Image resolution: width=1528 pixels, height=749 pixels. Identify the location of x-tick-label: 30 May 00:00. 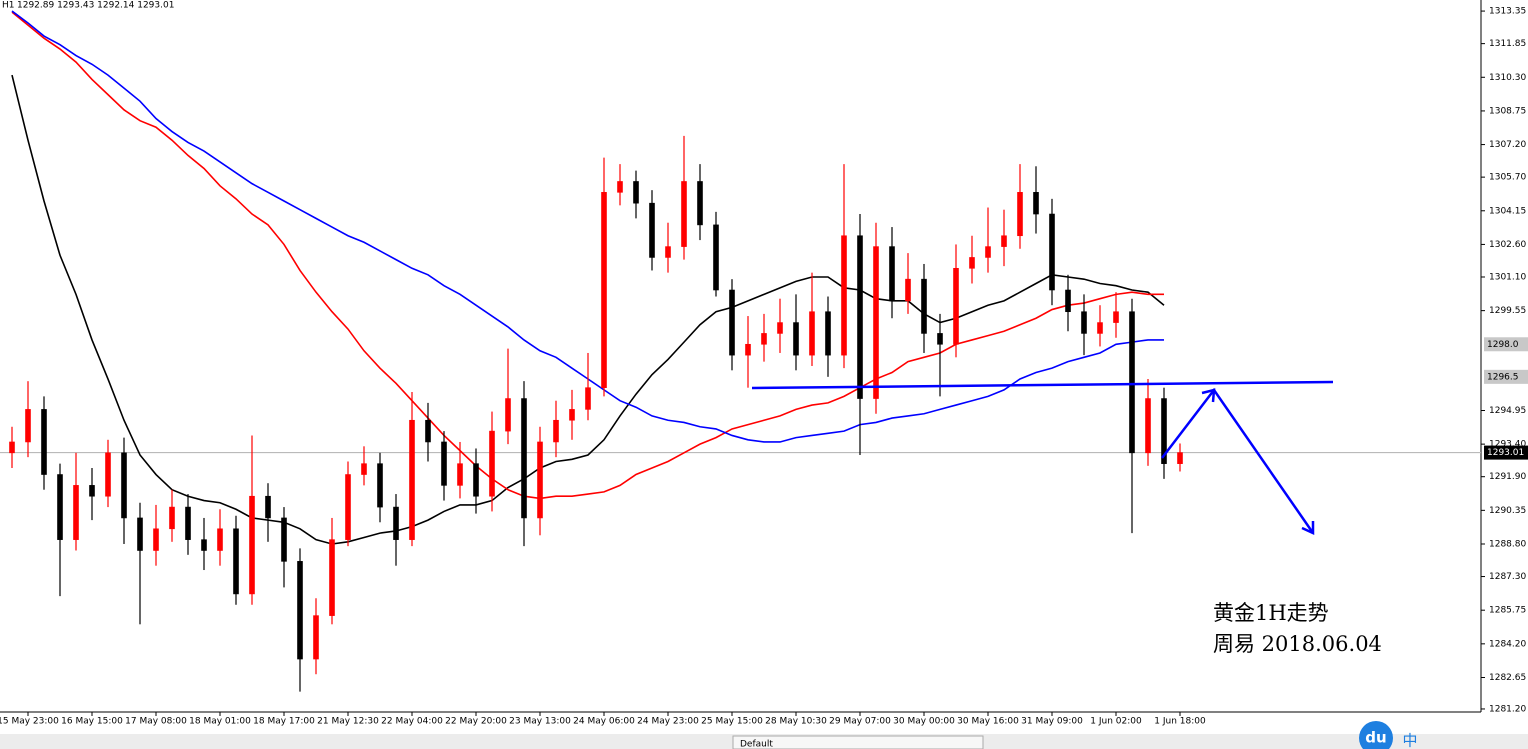
(924, 722).